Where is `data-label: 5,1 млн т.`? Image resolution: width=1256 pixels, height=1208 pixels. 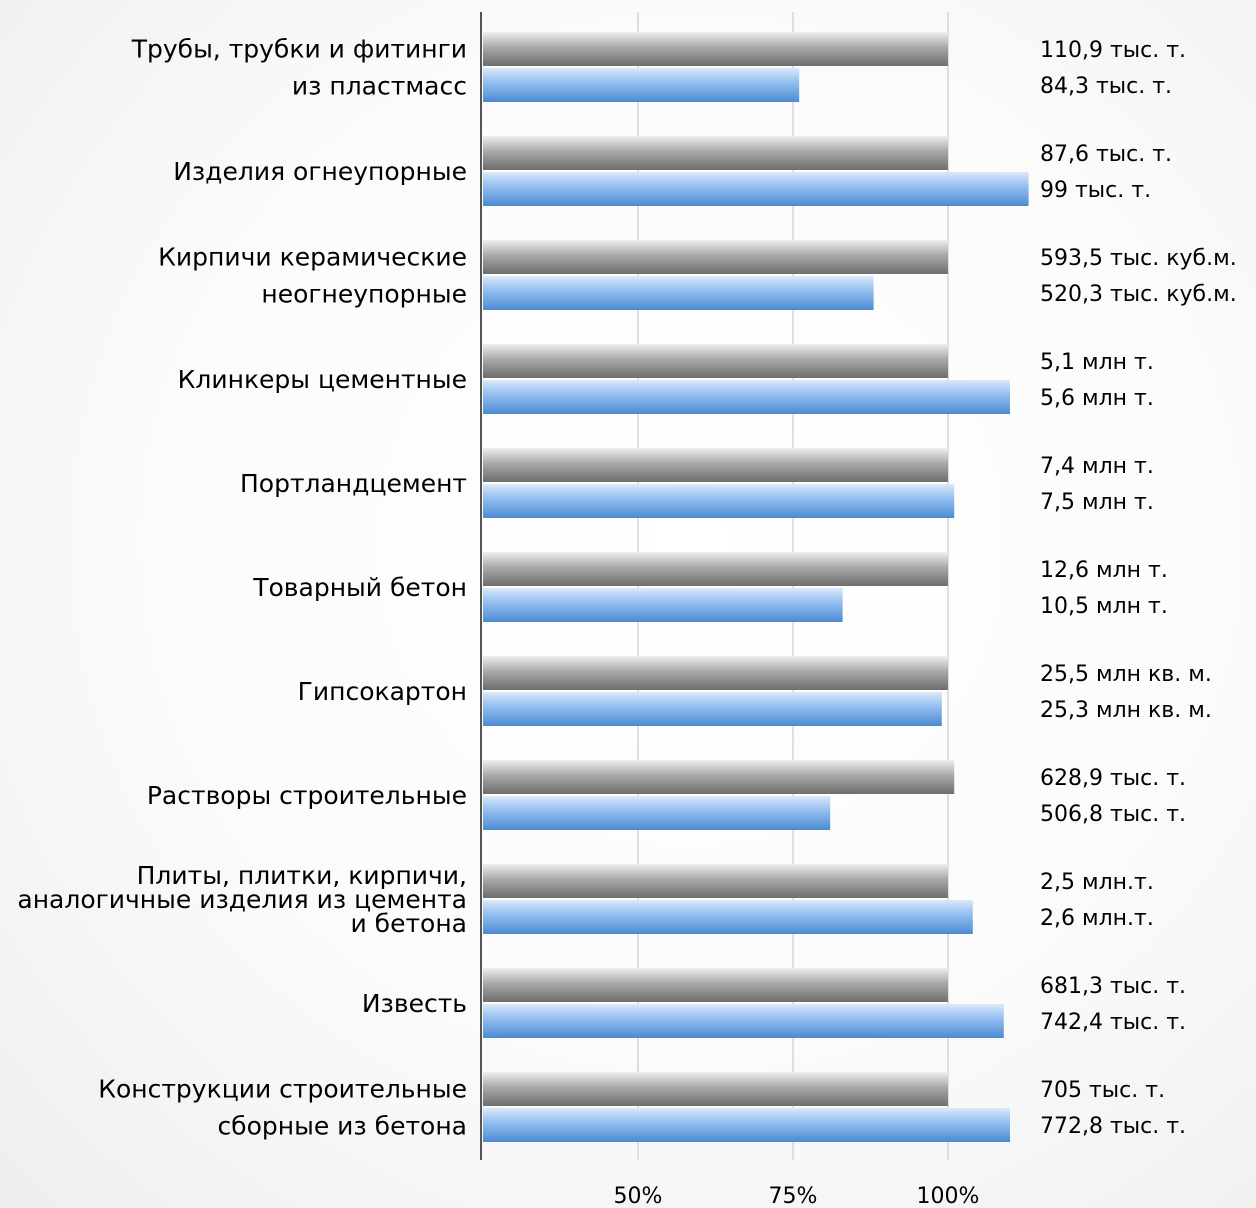 data-label: 5,1 млн т. is located at coordinates (1097, 362).